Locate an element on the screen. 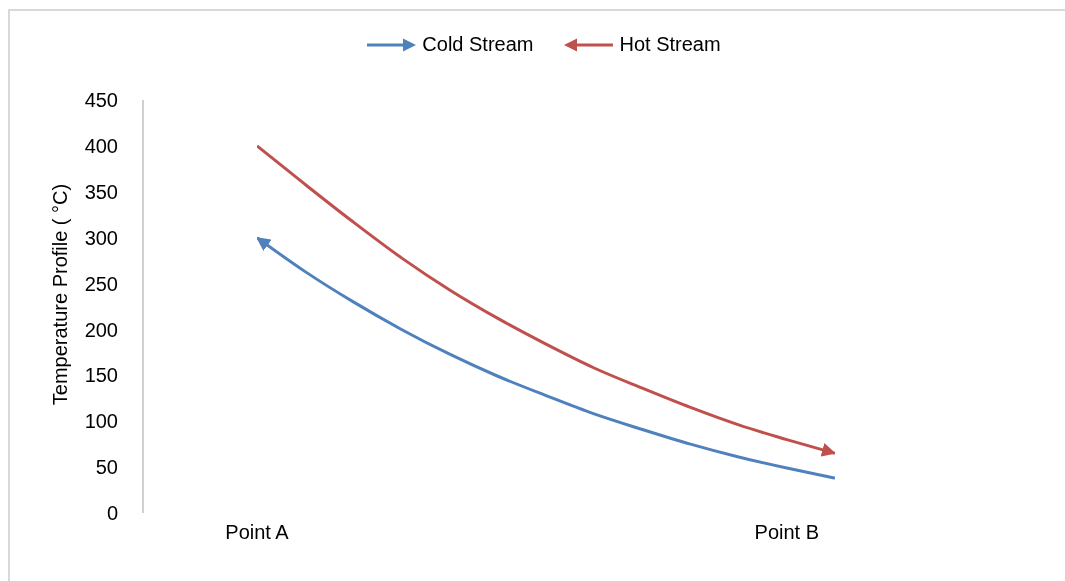  legend-label: Cold Stream is located at coordinates (478, 44).